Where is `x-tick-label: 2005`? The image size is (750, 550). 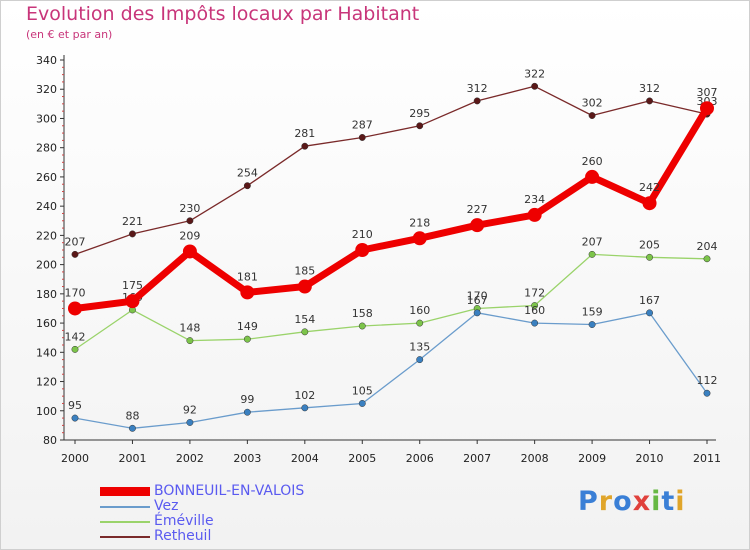 x-tick-label: 2005 is located at coordinates (362, 458).